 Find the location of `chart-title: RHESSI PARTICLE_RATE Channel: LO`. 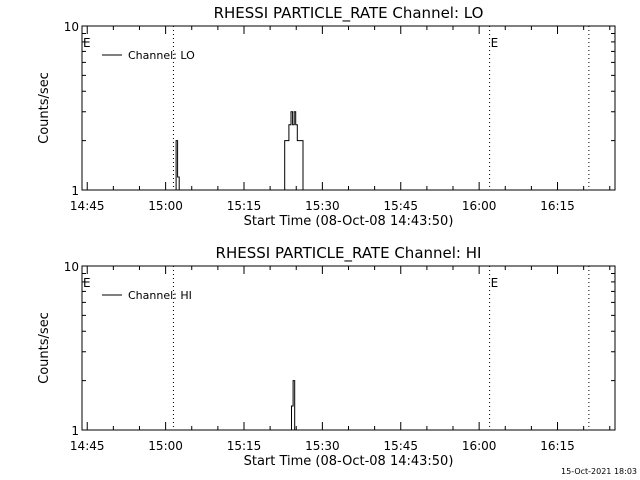

chart-title: RHESSI PARTICLE_RATE Channel: LO is located at coordinates (349, 13).